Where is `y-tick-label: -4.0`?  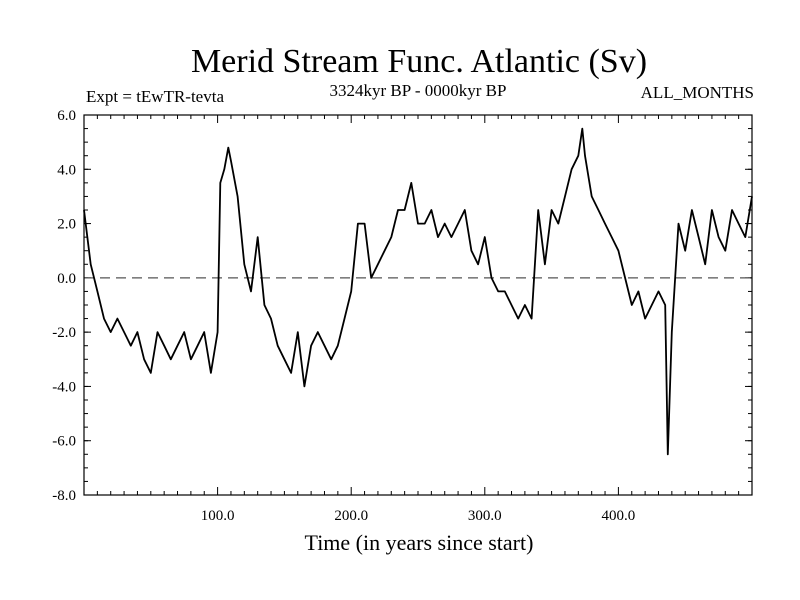 y-tick-label: -4.0 is located at coordinates (64, 387).